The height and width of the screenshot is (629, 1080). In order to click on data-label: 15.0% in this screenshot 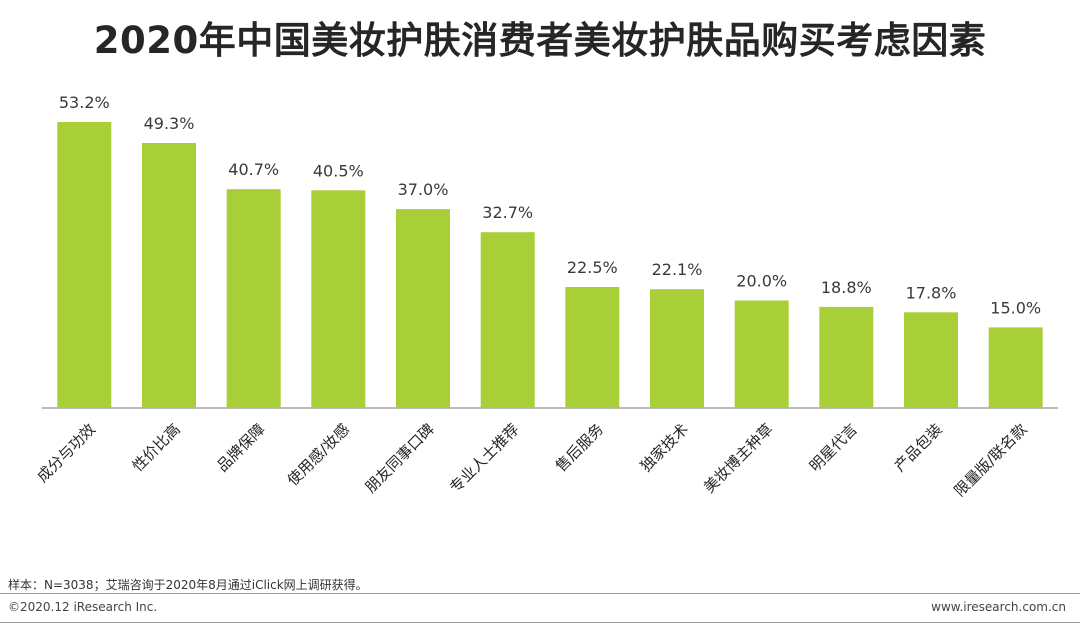, I will do `click(1015, 307)`.